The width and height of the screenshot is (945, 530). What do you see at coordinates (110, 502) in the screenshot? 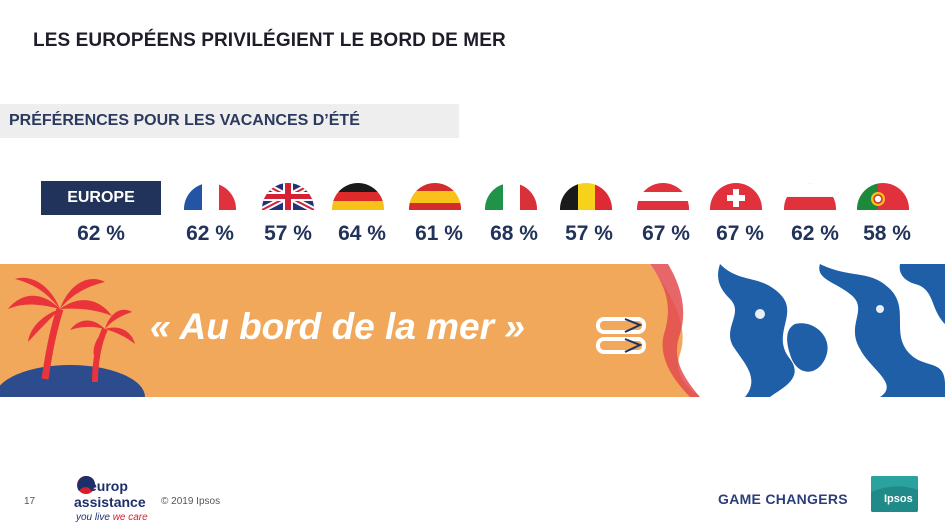
I see `logo-text-assistance: assistance` at bounding box center [110, 502].